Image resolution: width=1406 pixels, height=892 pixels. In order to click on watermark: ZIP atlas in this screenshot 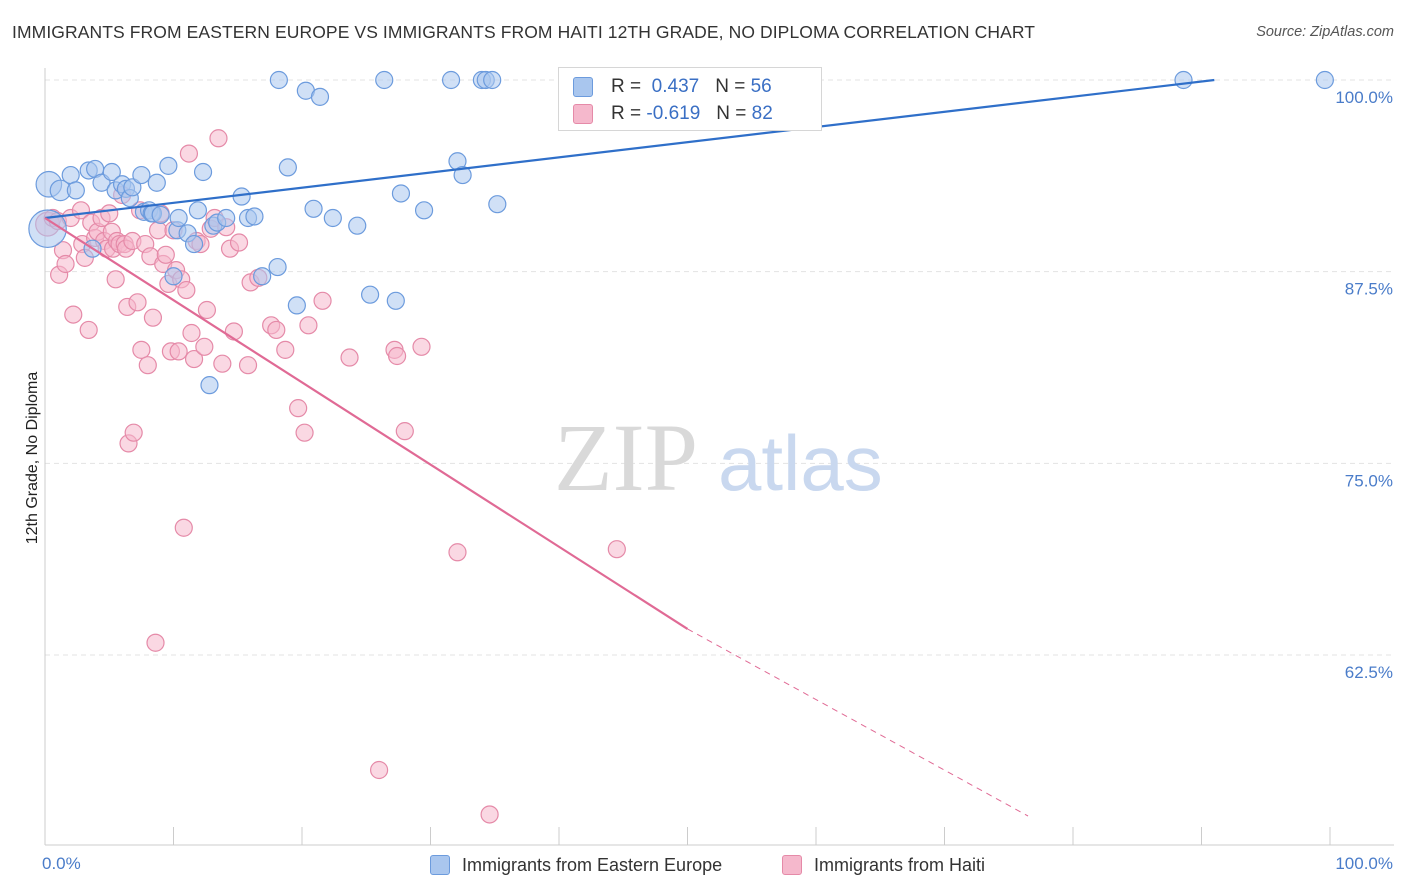, I will do `click(718, 457)`.